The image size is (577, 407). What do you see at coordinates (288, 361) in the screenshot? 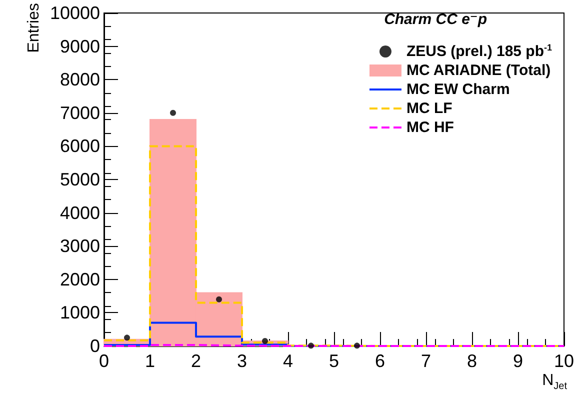
I see `x-tick-label: 4` at bounding box center [288, 361].